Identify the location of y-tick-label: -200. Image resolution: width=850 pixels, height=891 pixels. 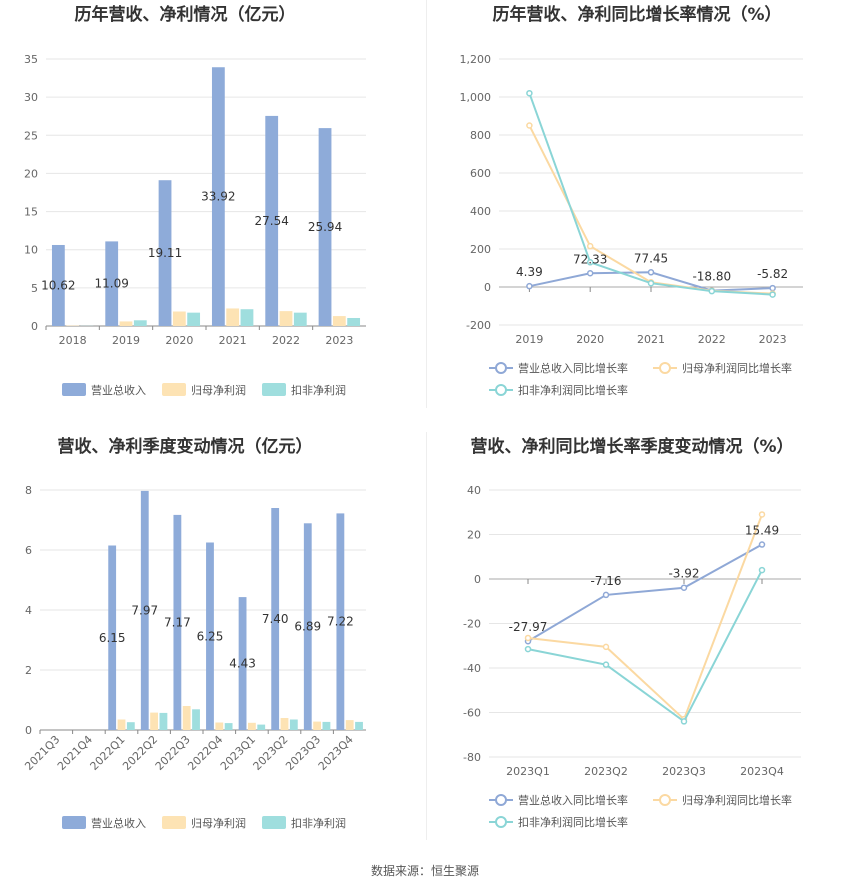
(478, 325).